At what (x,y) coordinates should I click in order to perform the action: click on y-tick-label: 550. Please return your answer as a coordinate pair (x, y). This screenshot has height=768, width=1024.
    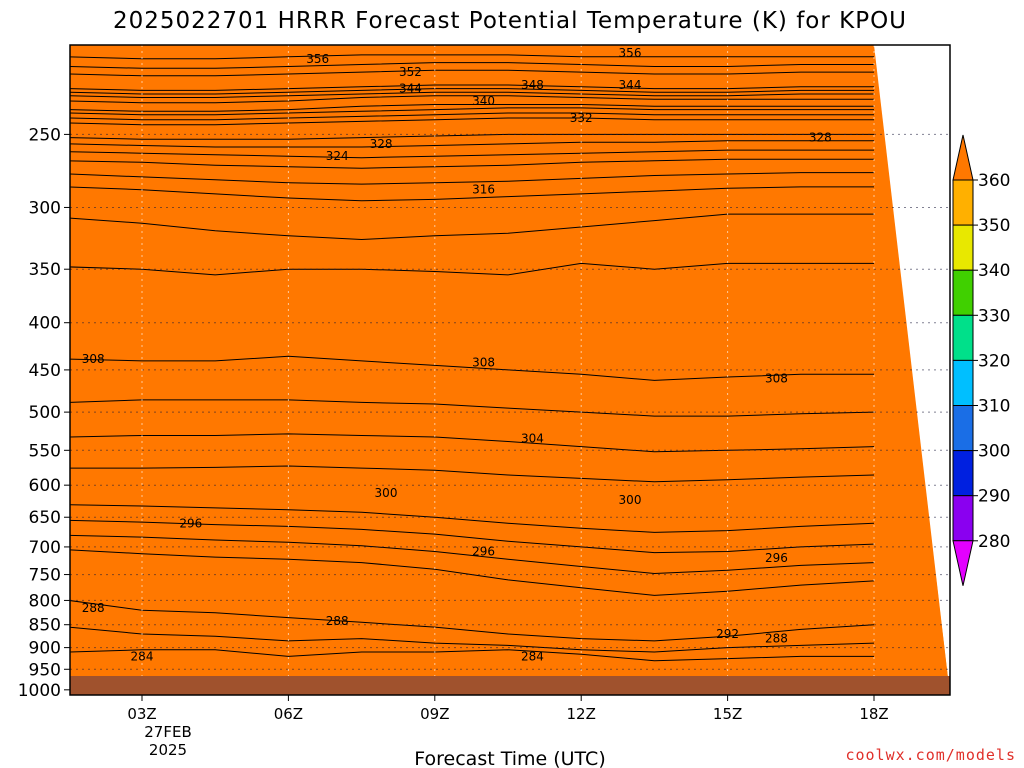
    Looking at the image, I should click on (45, 451).